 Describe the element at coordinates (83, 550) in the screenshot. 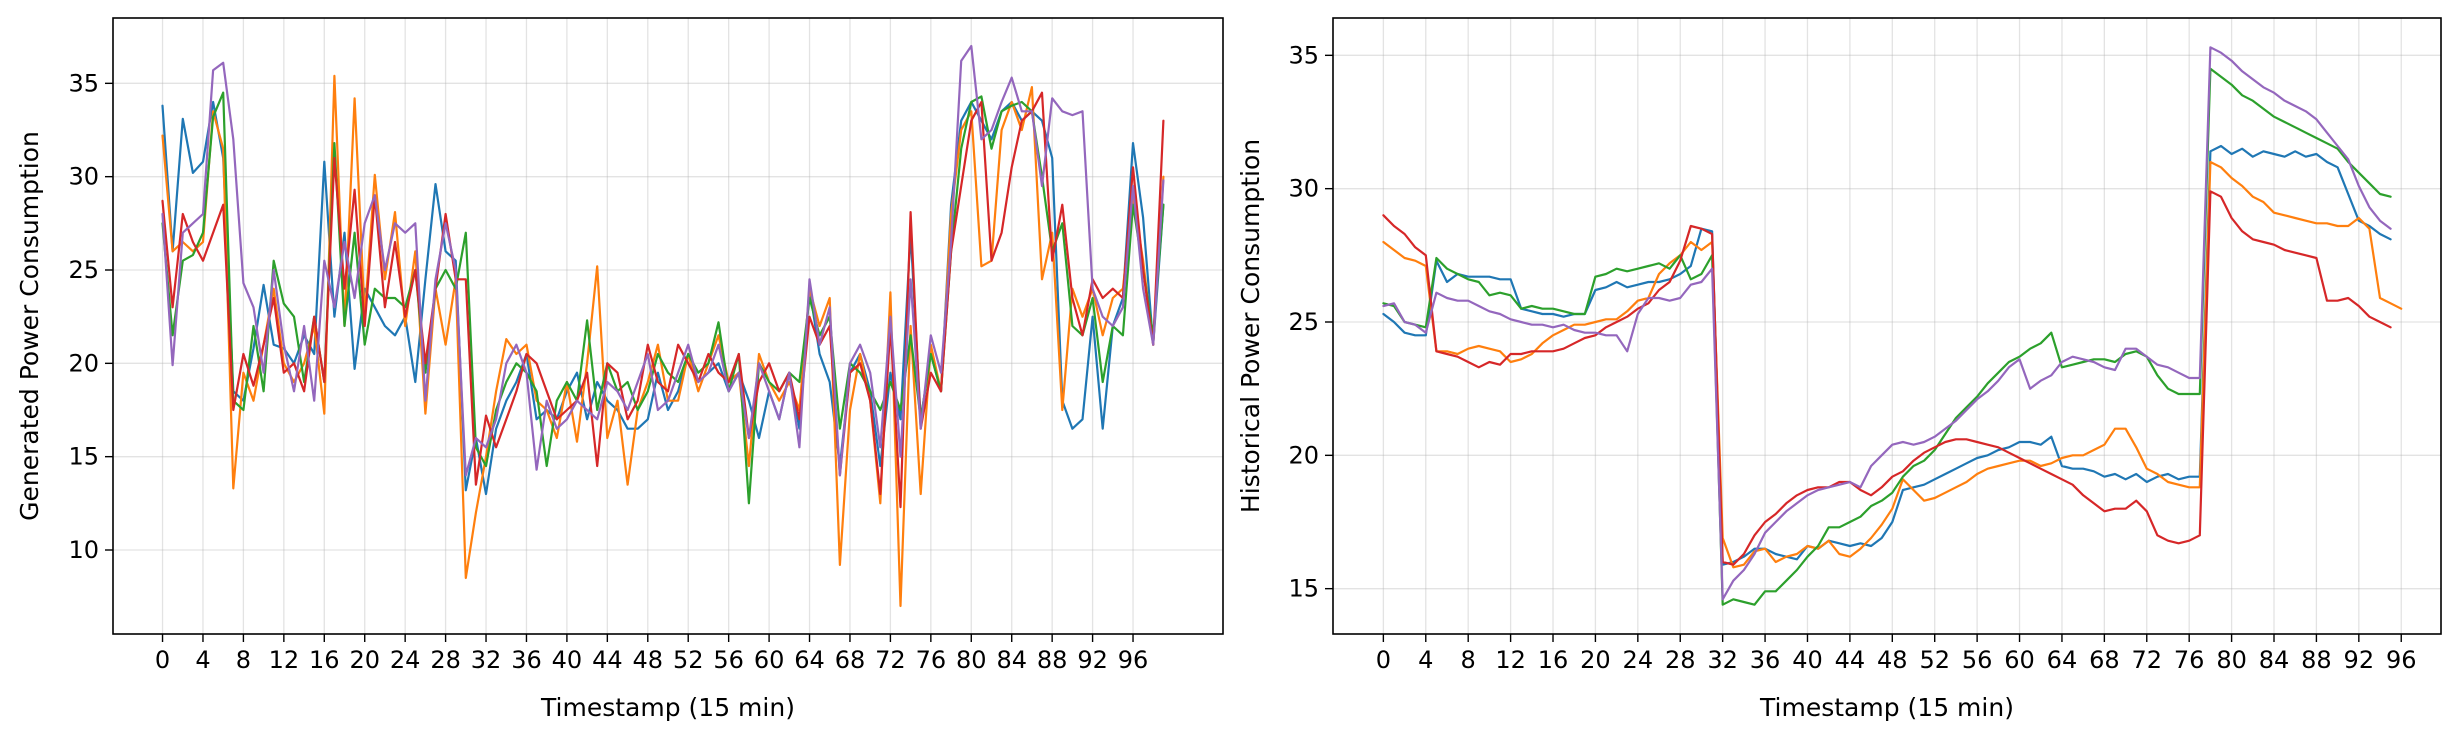

I see `y-tick-label: 10` at that location.